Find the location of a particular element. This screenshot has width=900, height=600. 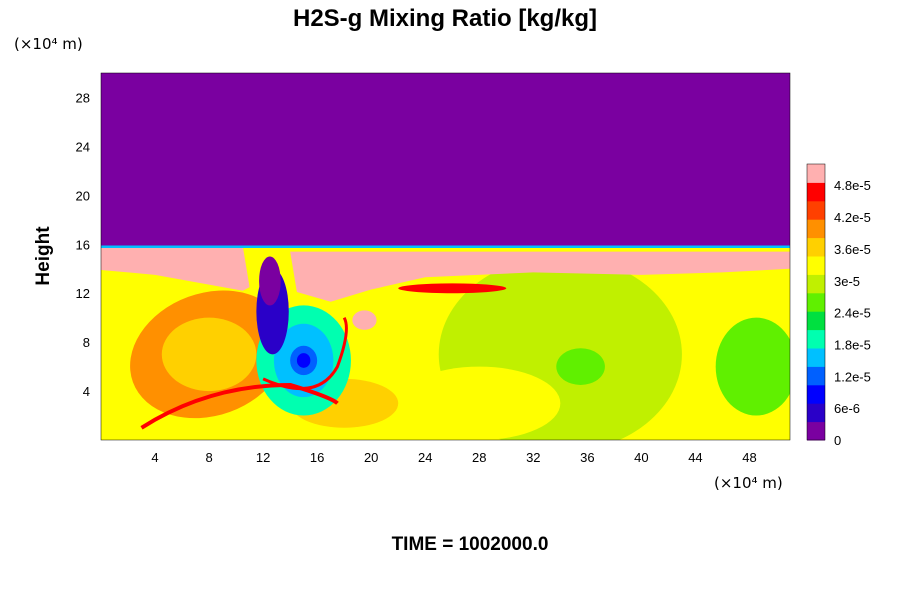

colorbar-tick-label: 4.2e-5 is located at coordinates (852, 217).